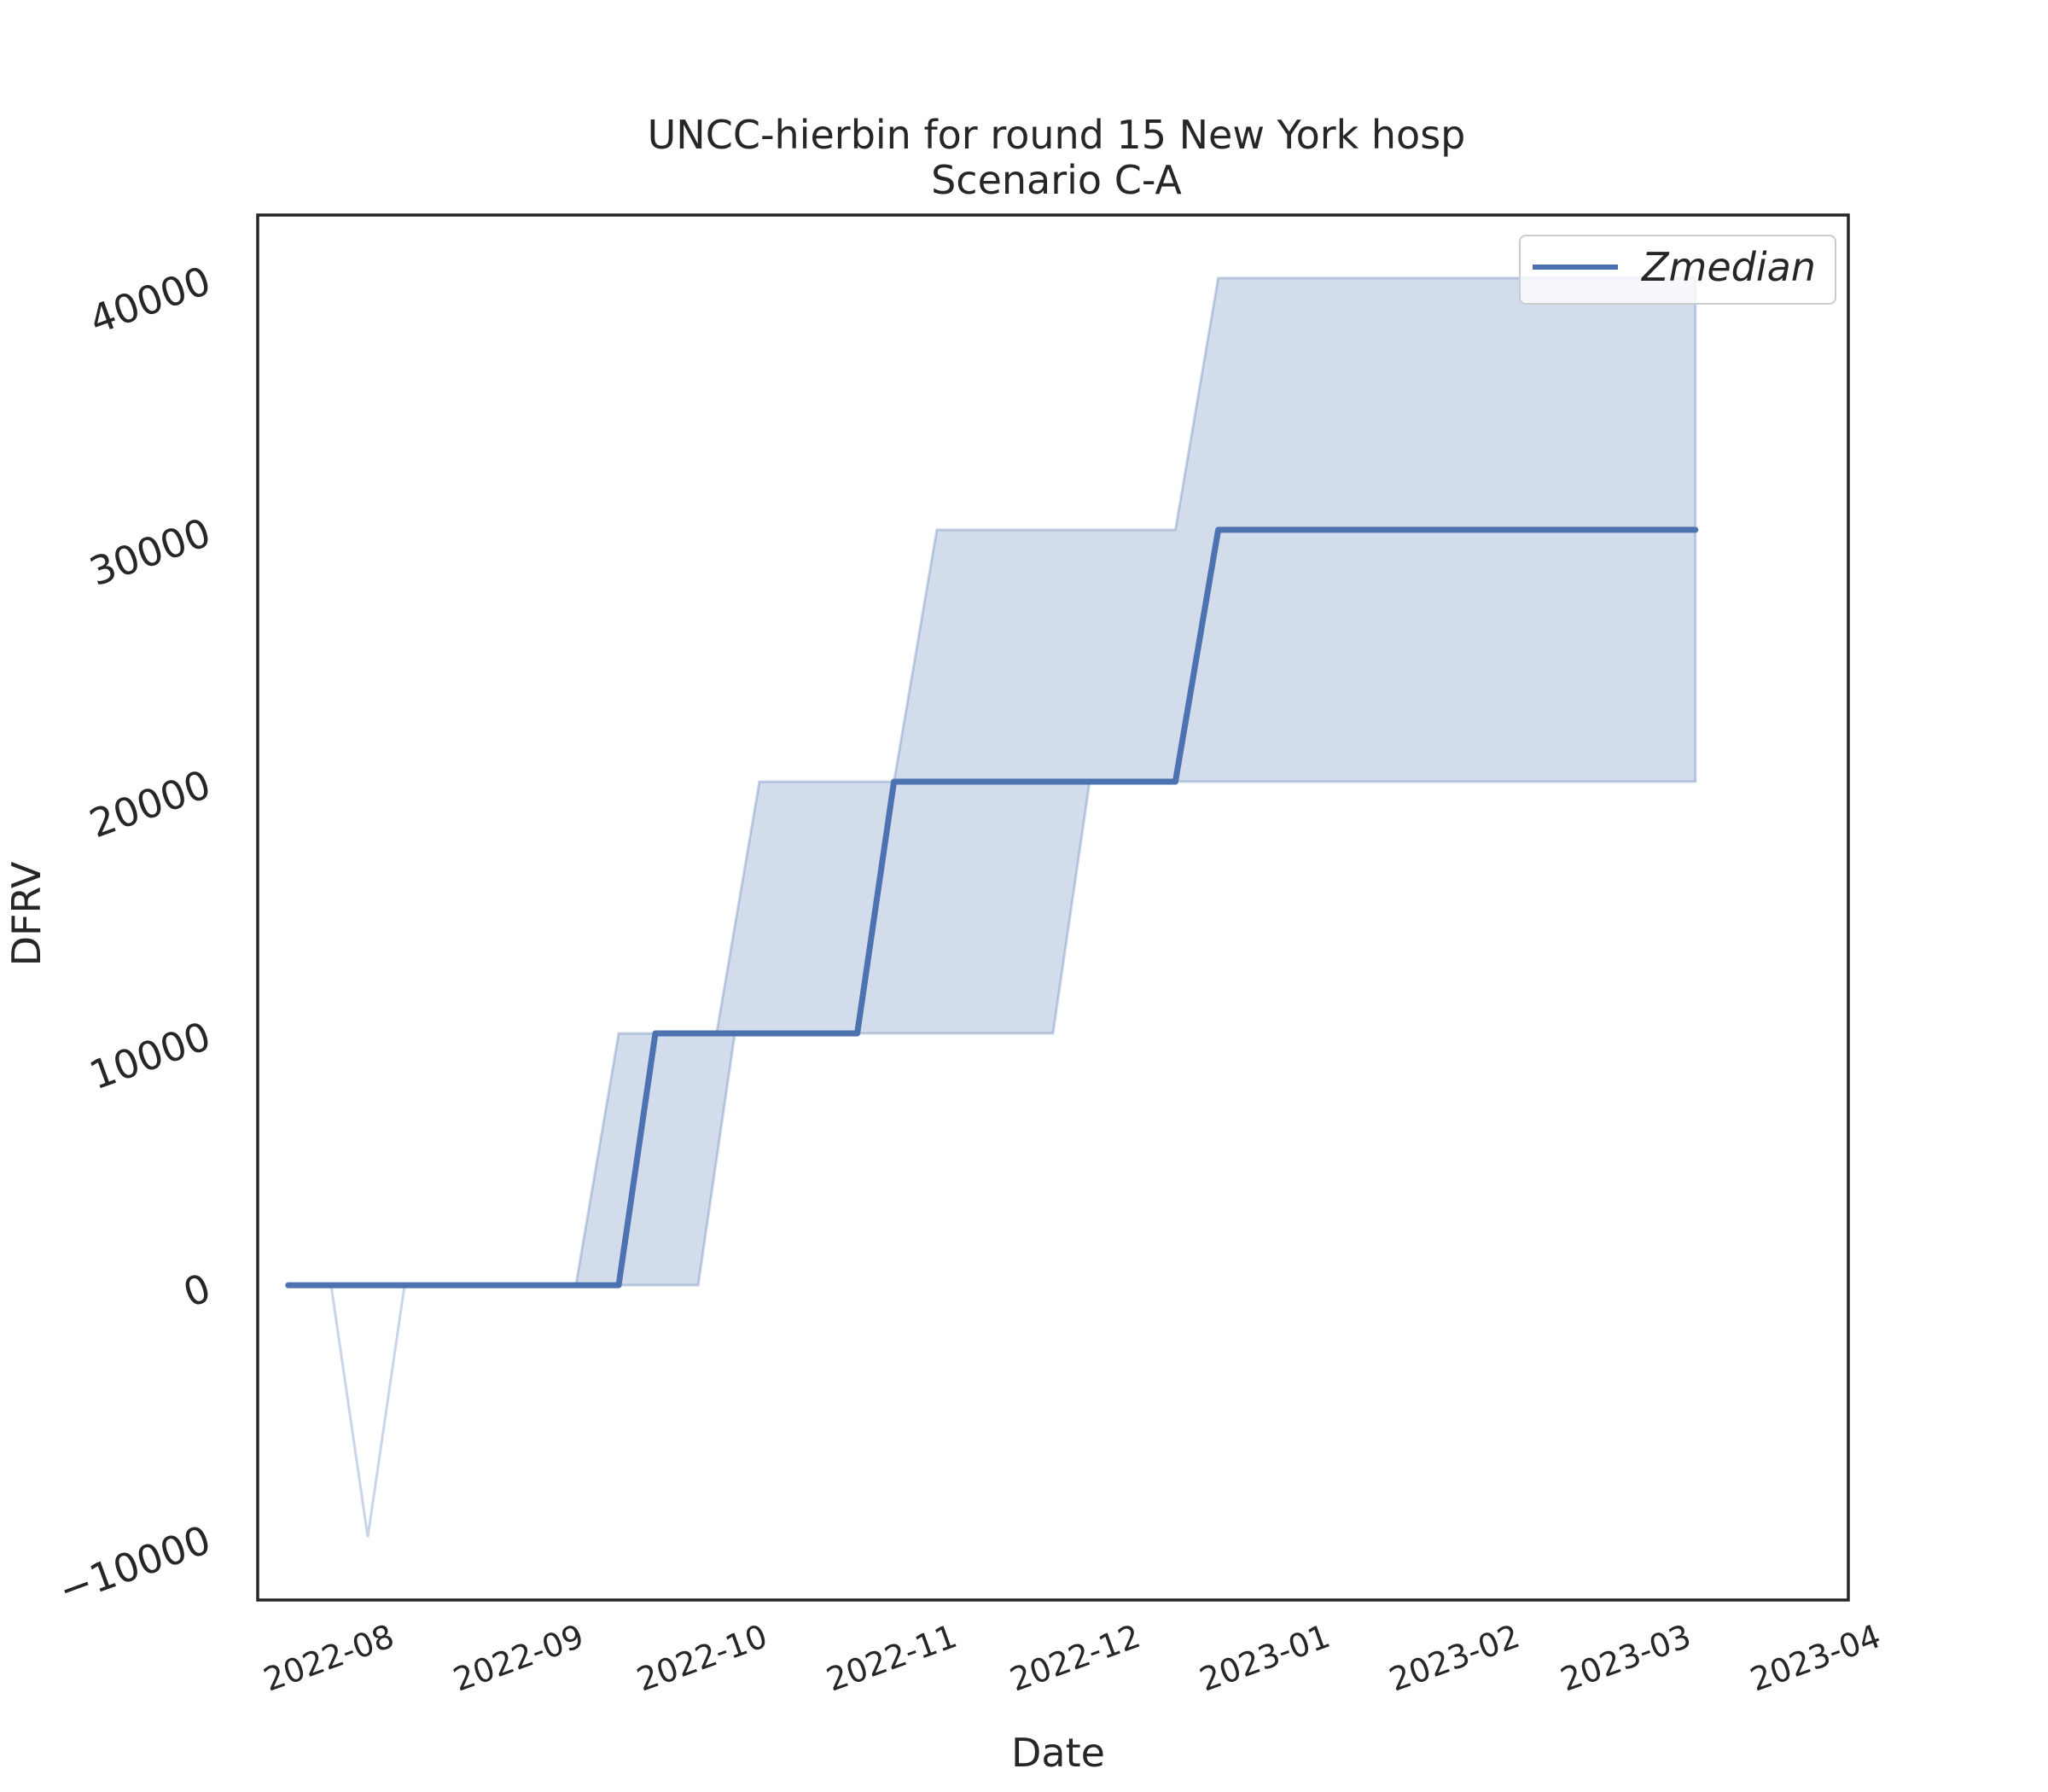 The width and height of the screenshot is (2048, 1792). What do you see at coordinates (1265, 1658) in the screenshot?
I see `x-tick-label: 2023-01` at bounding box center [1265, 1658].